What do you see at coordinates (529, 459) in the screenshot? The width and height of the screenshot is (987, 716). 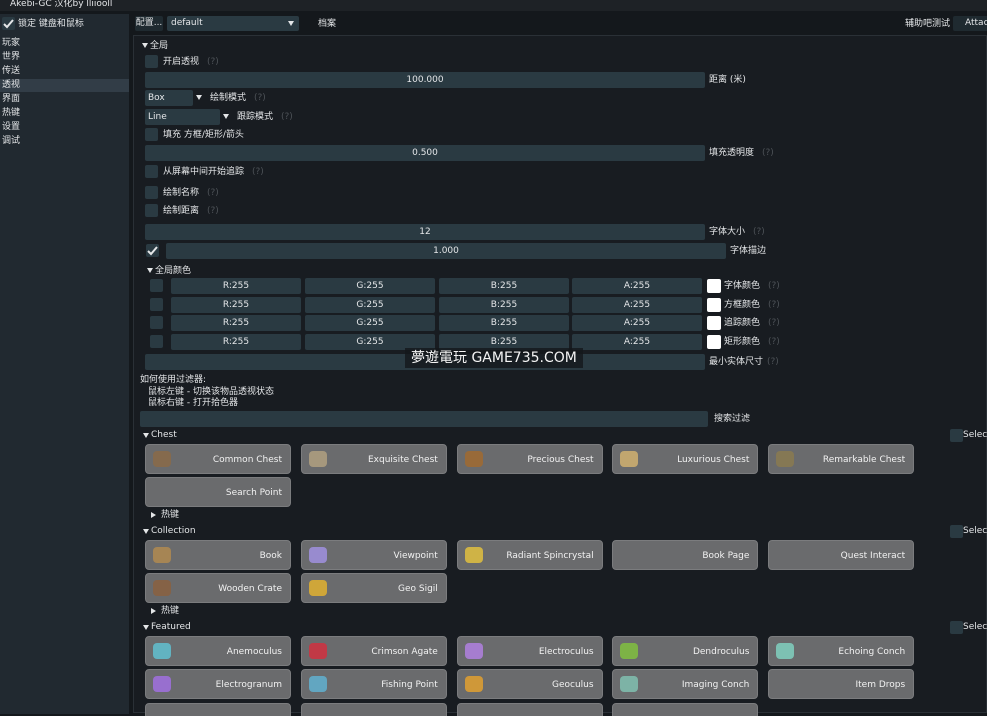 I see `filter-button: Precious Chest` at bounding box center [529, 459].